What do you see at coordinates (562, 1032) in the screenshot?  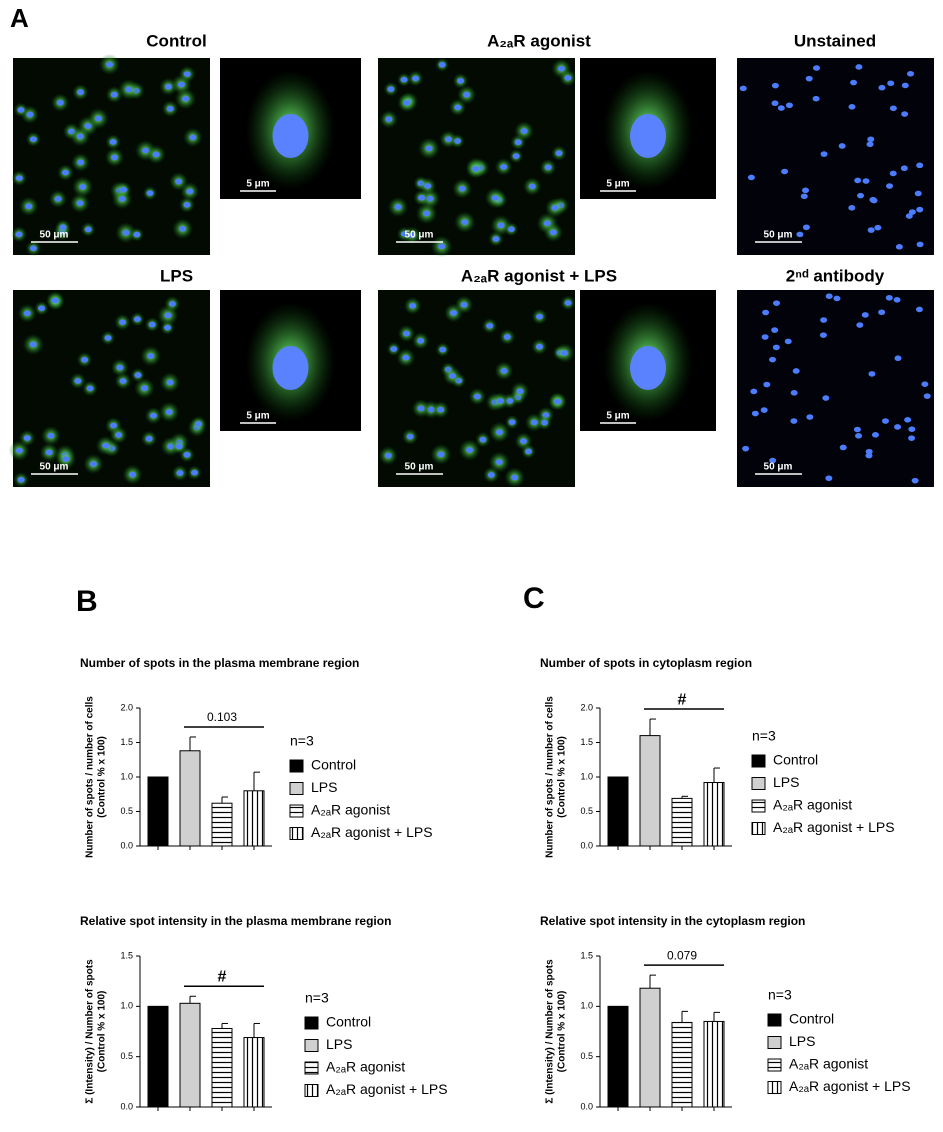 I see `y-axis-label: (Control % x 100)` at bounding box center [562, 1032].